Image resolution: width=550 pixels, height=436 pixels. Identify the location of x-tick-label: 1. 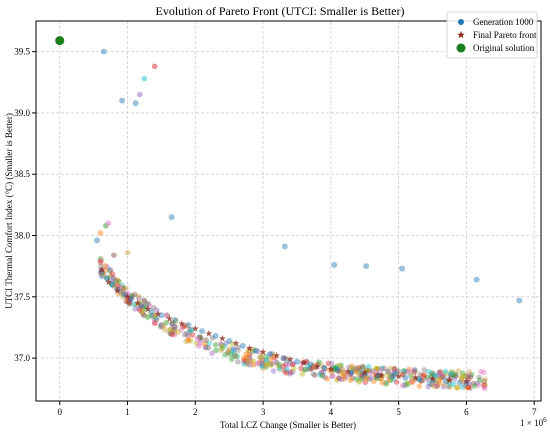
(127, 412).